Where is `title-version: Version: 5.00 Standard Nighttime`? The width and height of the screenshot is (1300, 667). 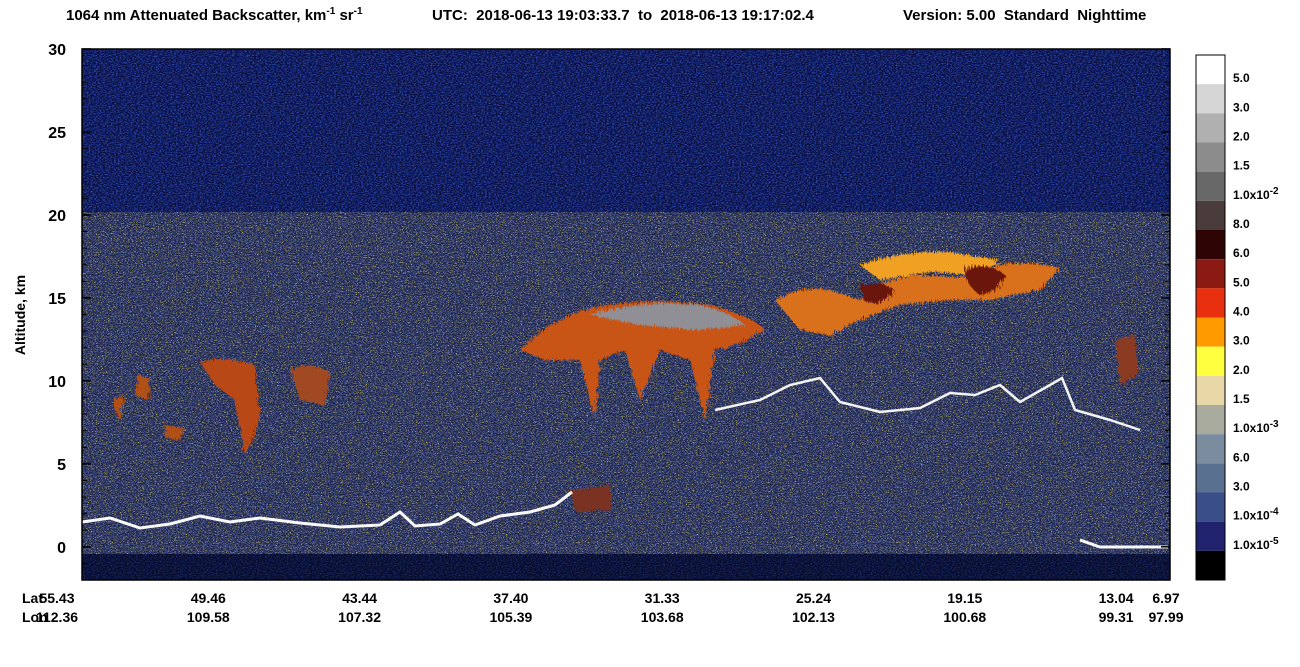
title-version: Version: 5.00 Standard Nighttime is located at coordinates (1024, 15).